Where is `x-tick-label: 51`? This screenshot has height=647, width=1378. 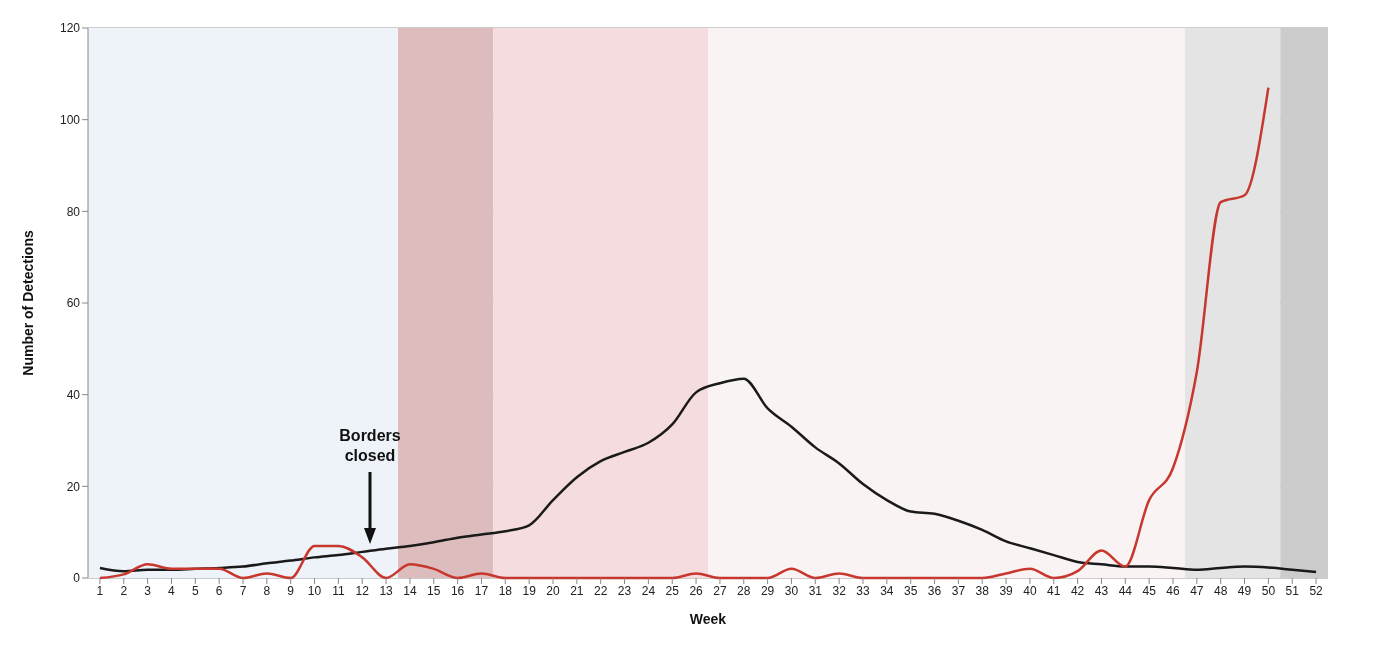 x-tick-label: 51 is located at coordinates (1292, 590).